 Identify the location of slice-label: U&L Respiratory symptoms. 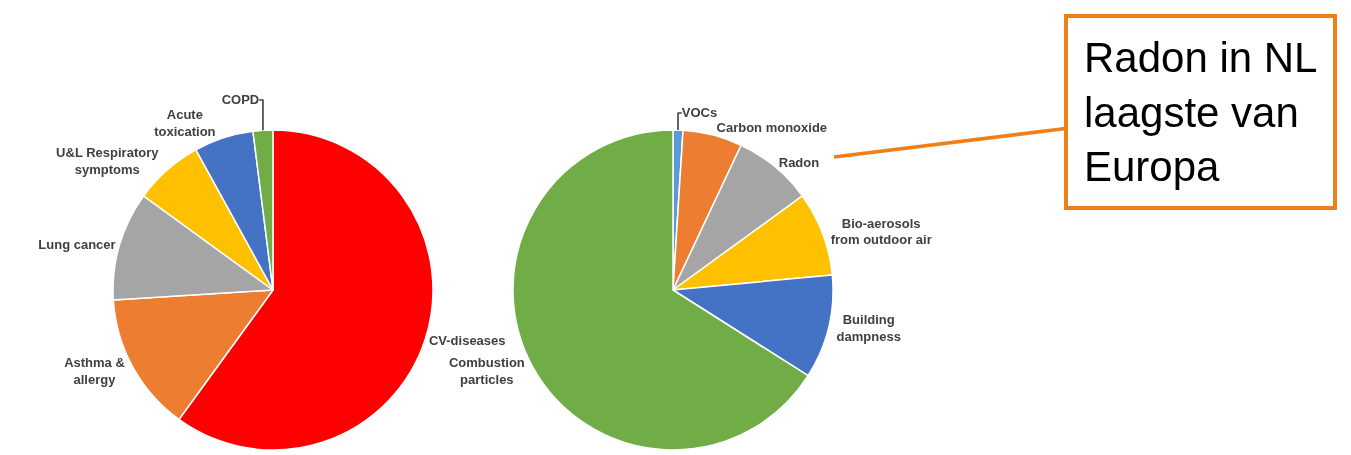
(108, 161).